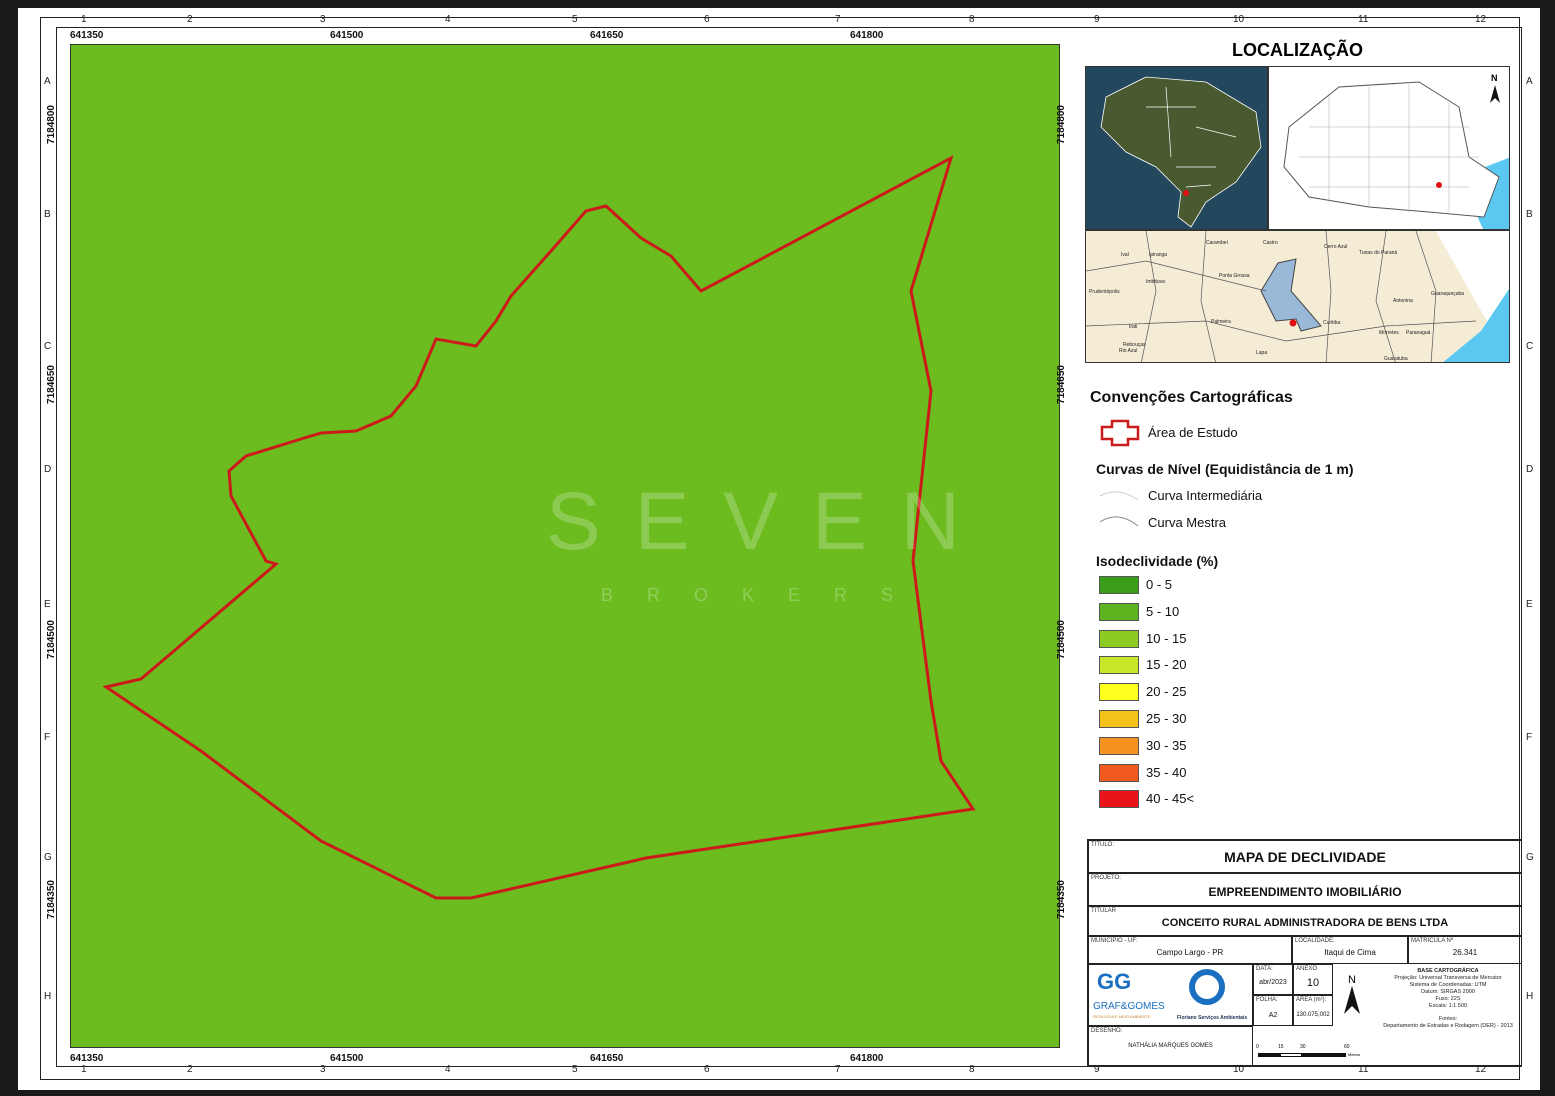 The width and height of the screenshot is (1555, 1096). Describe the element at coordinates (1396, 359) in the screenshot. I see `municipality-label: Guaratuba` at that location.